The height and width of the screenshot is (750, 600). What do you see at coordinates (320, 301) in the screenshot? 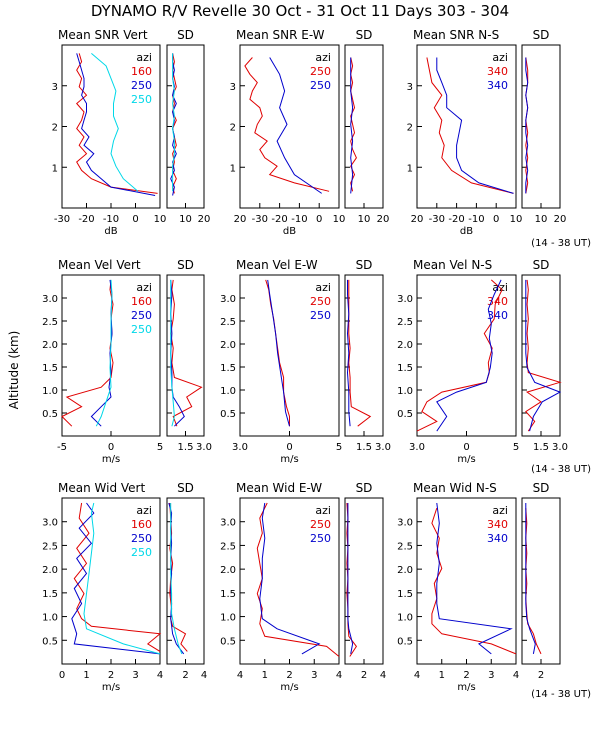
I see `legend-entry: 250` at bounding box center [320, 301].